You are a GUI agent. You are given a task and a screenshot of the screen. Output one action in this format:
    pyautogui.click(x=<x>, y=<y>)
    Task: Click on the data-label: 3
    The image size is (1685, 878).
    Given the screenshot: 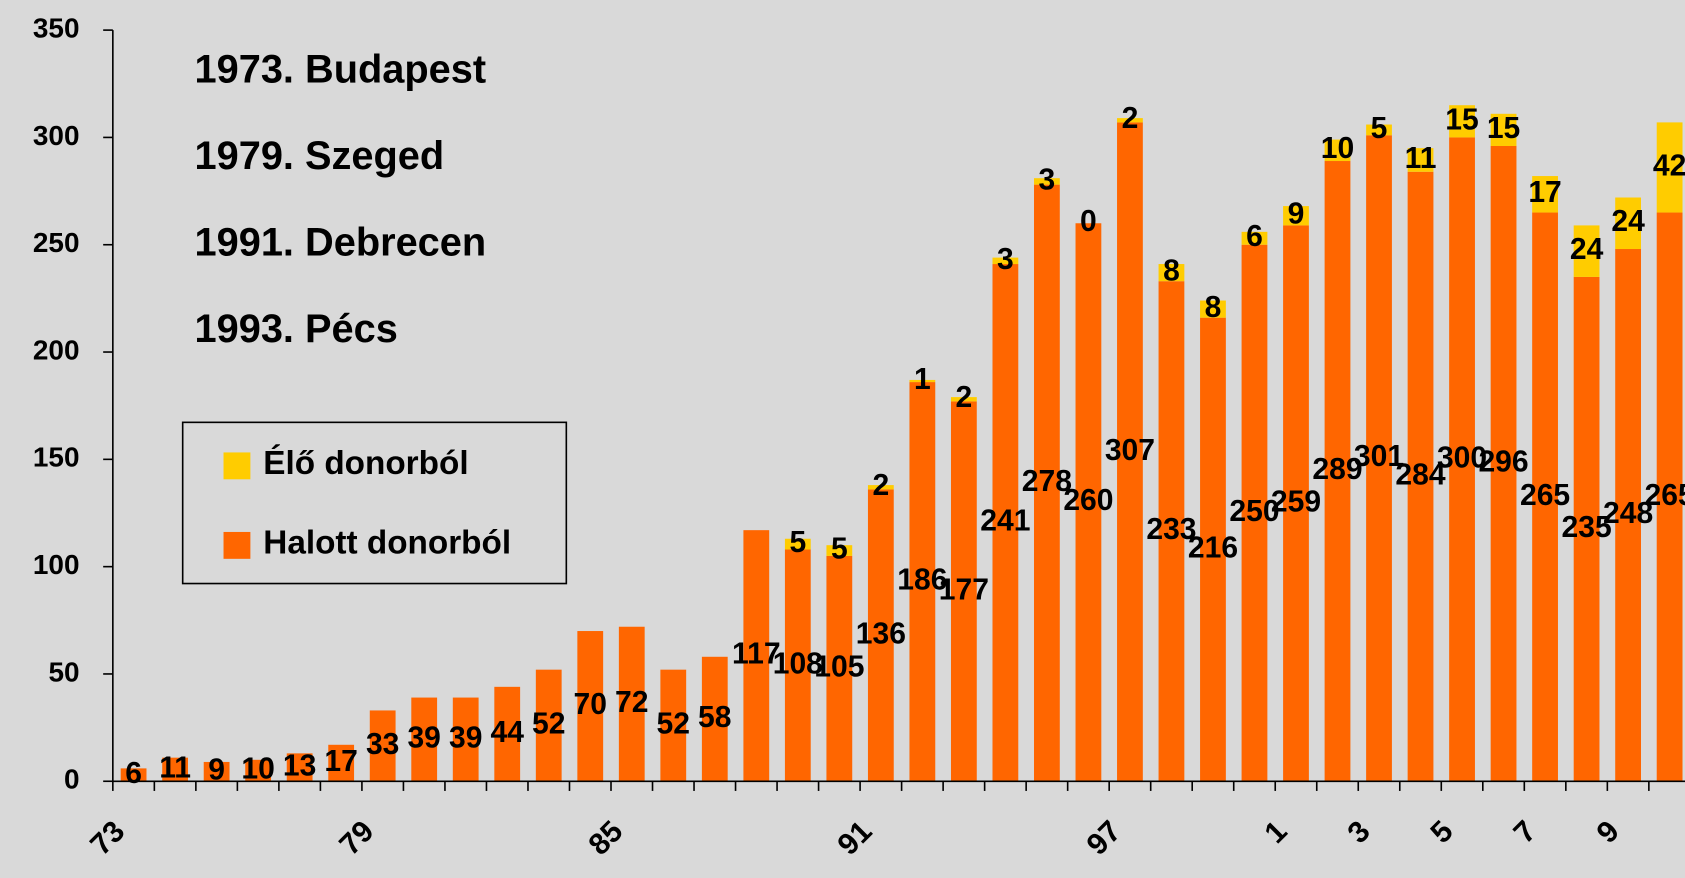 What is the action you would take?
    pyautogui.click(x=1047, y=179)
    